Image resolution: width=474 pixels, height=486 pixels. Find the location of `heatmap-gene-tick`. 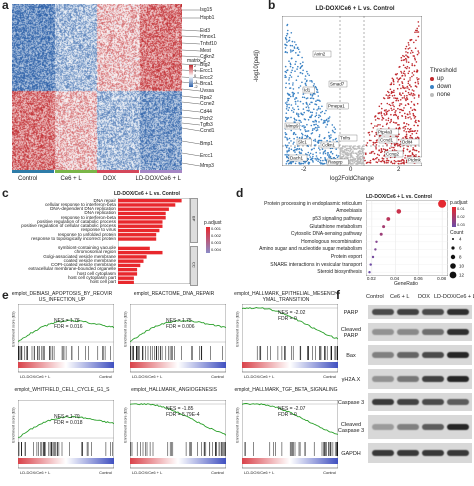

heatmap-gene-tick is located at coordinates (191, 124).